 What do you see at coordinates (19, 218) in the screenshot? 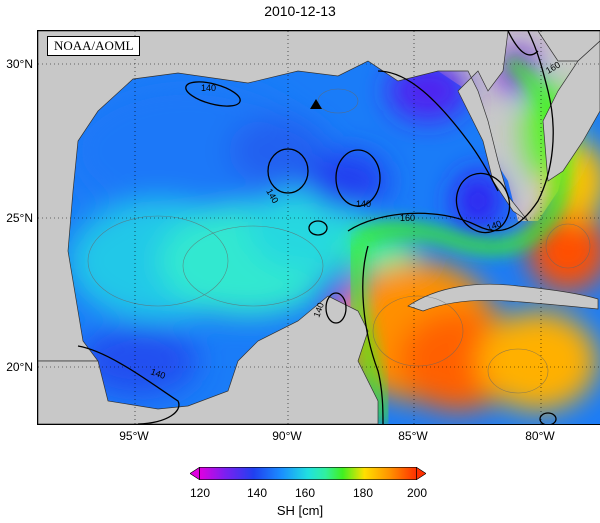
I see `lat-tick: 25°N` at bounding box center [19, 218].